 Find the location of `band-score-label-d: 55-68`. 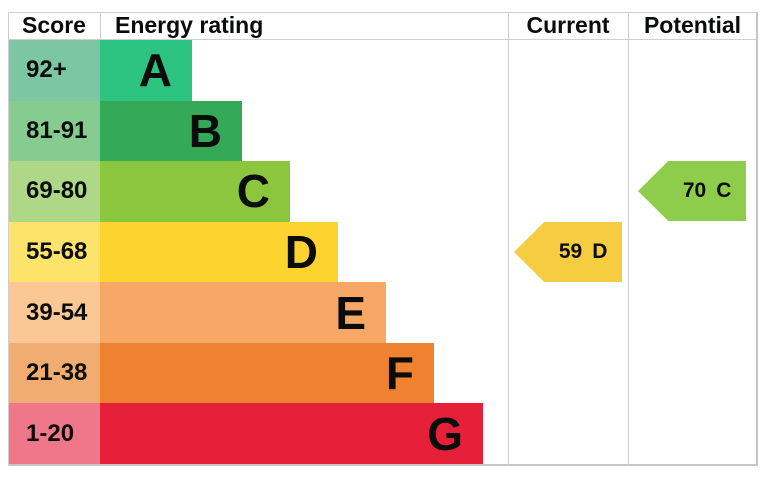

band-score-label-d: 55-68 is located at coordinates (57, 252).